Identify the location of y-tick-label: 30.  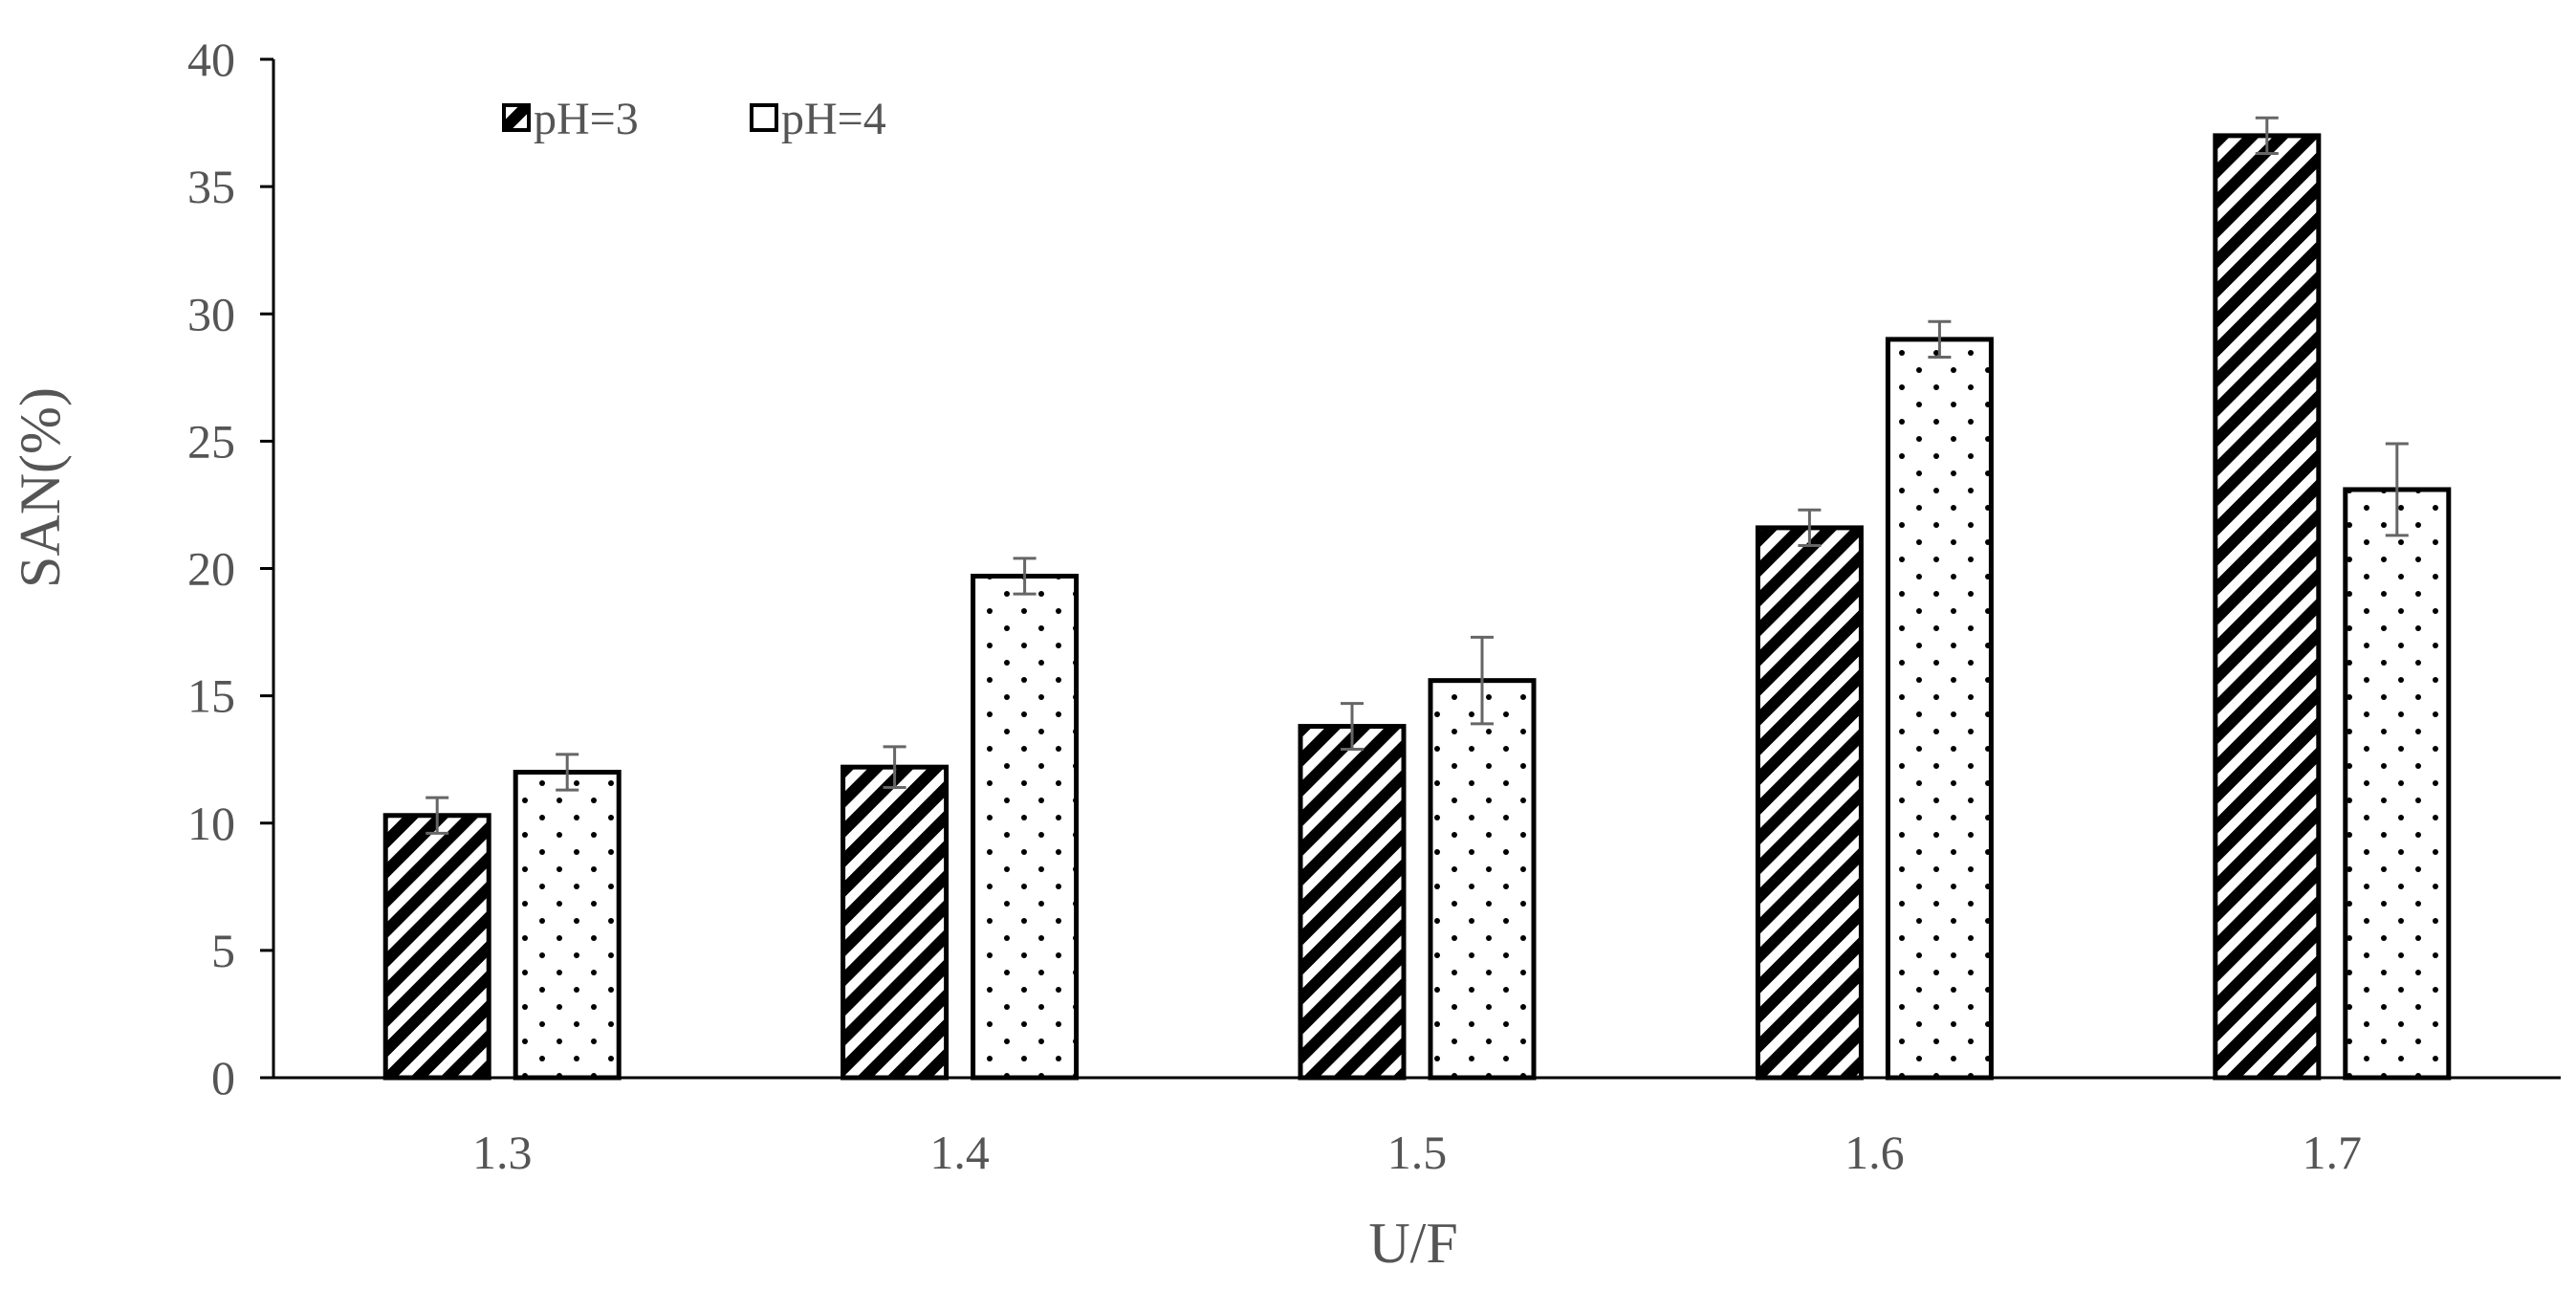
(211, 314).